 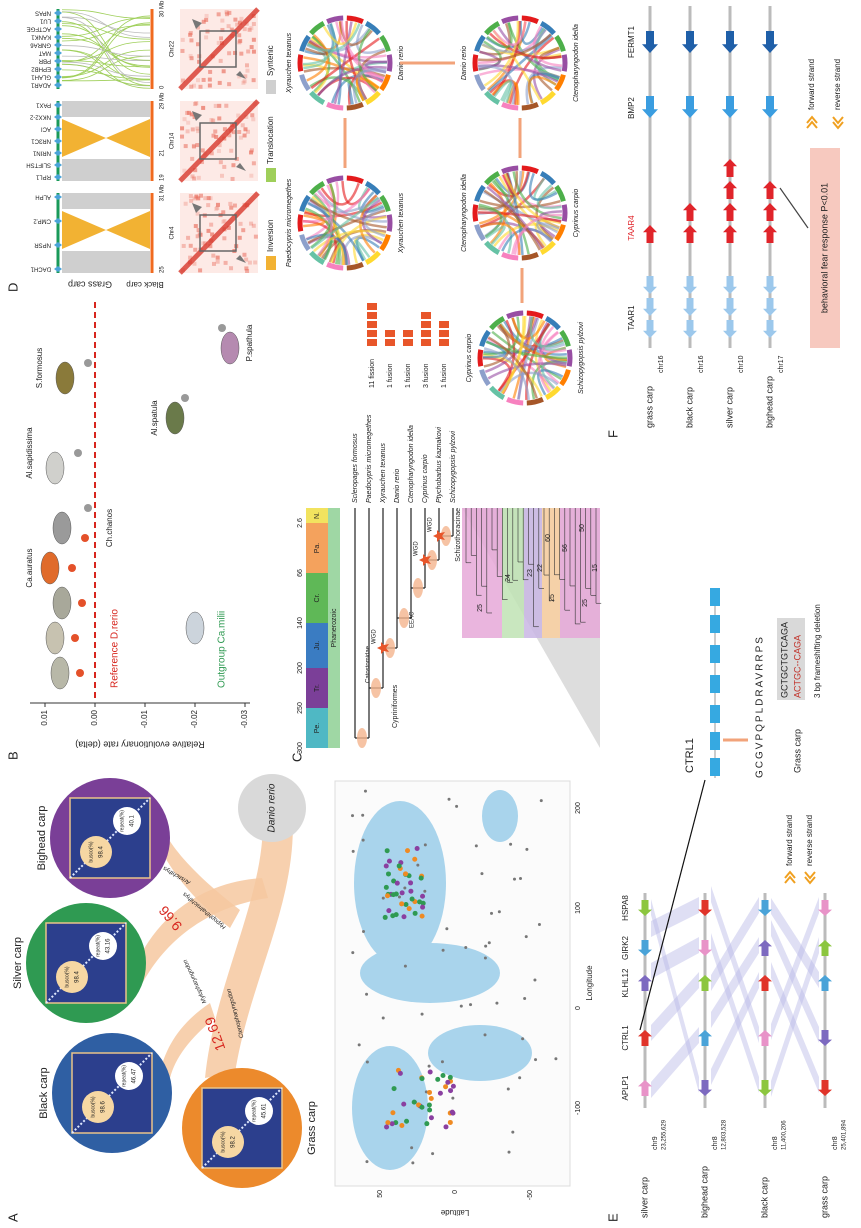 What do you see at coordinates (704, 1192) in the screenshot?
I see `species-name: bighead carp` at bounding box center [704, 1192].